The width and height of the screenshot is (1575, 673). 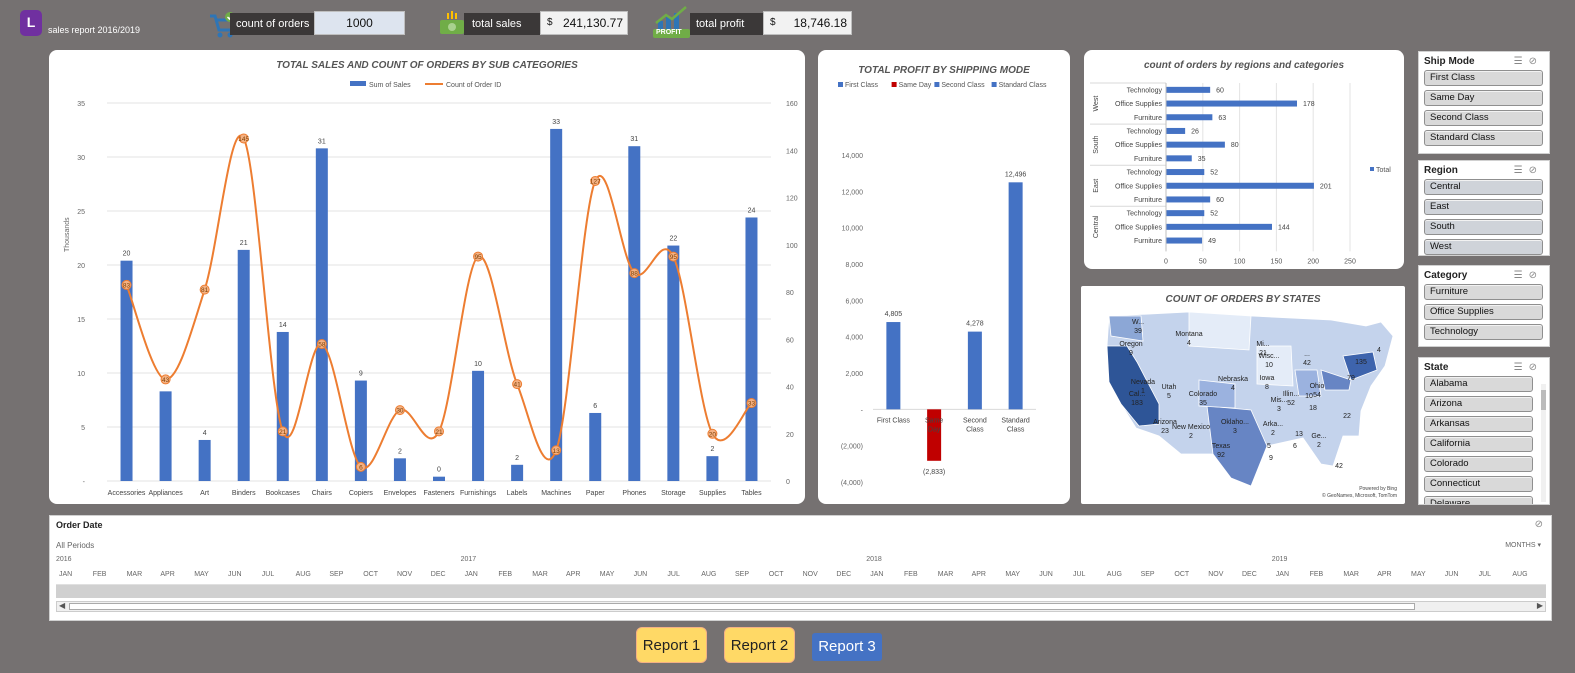 I want to click on slicer-item: Connecticut, so click(x=1478, y=484).